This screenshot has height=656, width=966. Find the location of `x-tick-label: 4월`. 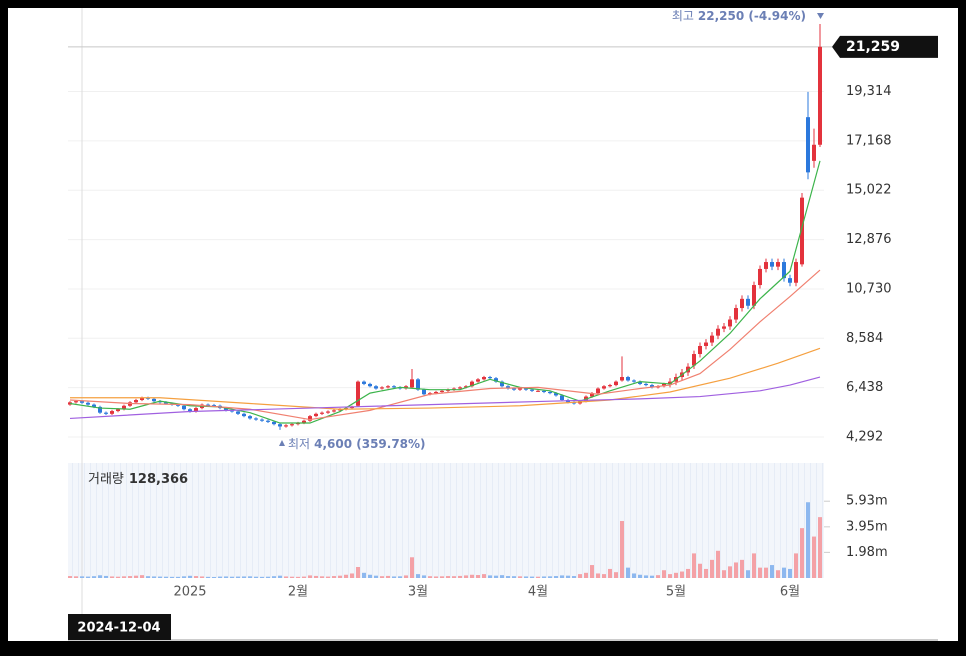

x-tick-label: 4월 is located at coordinates (538, 592).